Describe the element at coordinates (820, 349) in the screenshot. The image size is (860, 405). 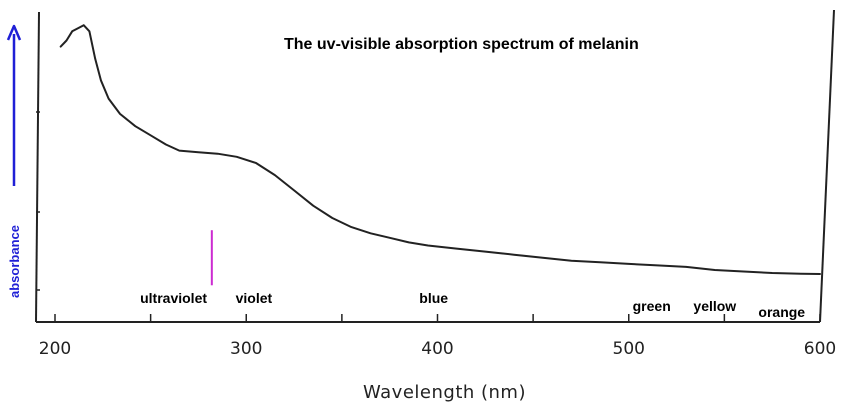
I see `x-tick-label: 600` at that location.